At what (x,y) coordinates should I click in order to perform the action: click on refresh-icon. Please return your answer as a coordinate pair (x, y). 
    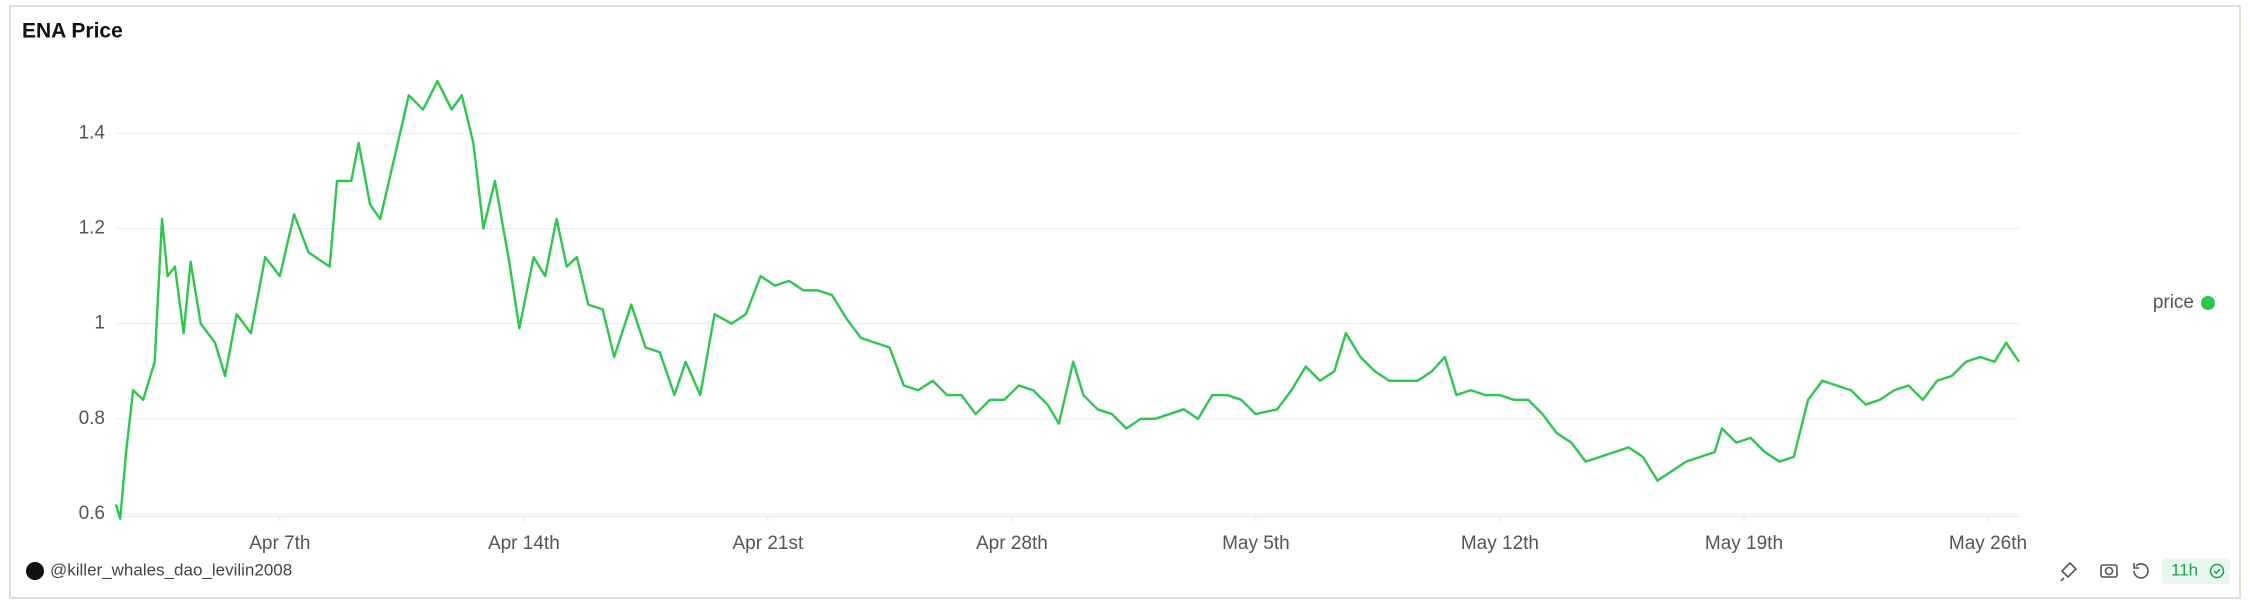
    Looking at the image, I should click on (2141, 571).